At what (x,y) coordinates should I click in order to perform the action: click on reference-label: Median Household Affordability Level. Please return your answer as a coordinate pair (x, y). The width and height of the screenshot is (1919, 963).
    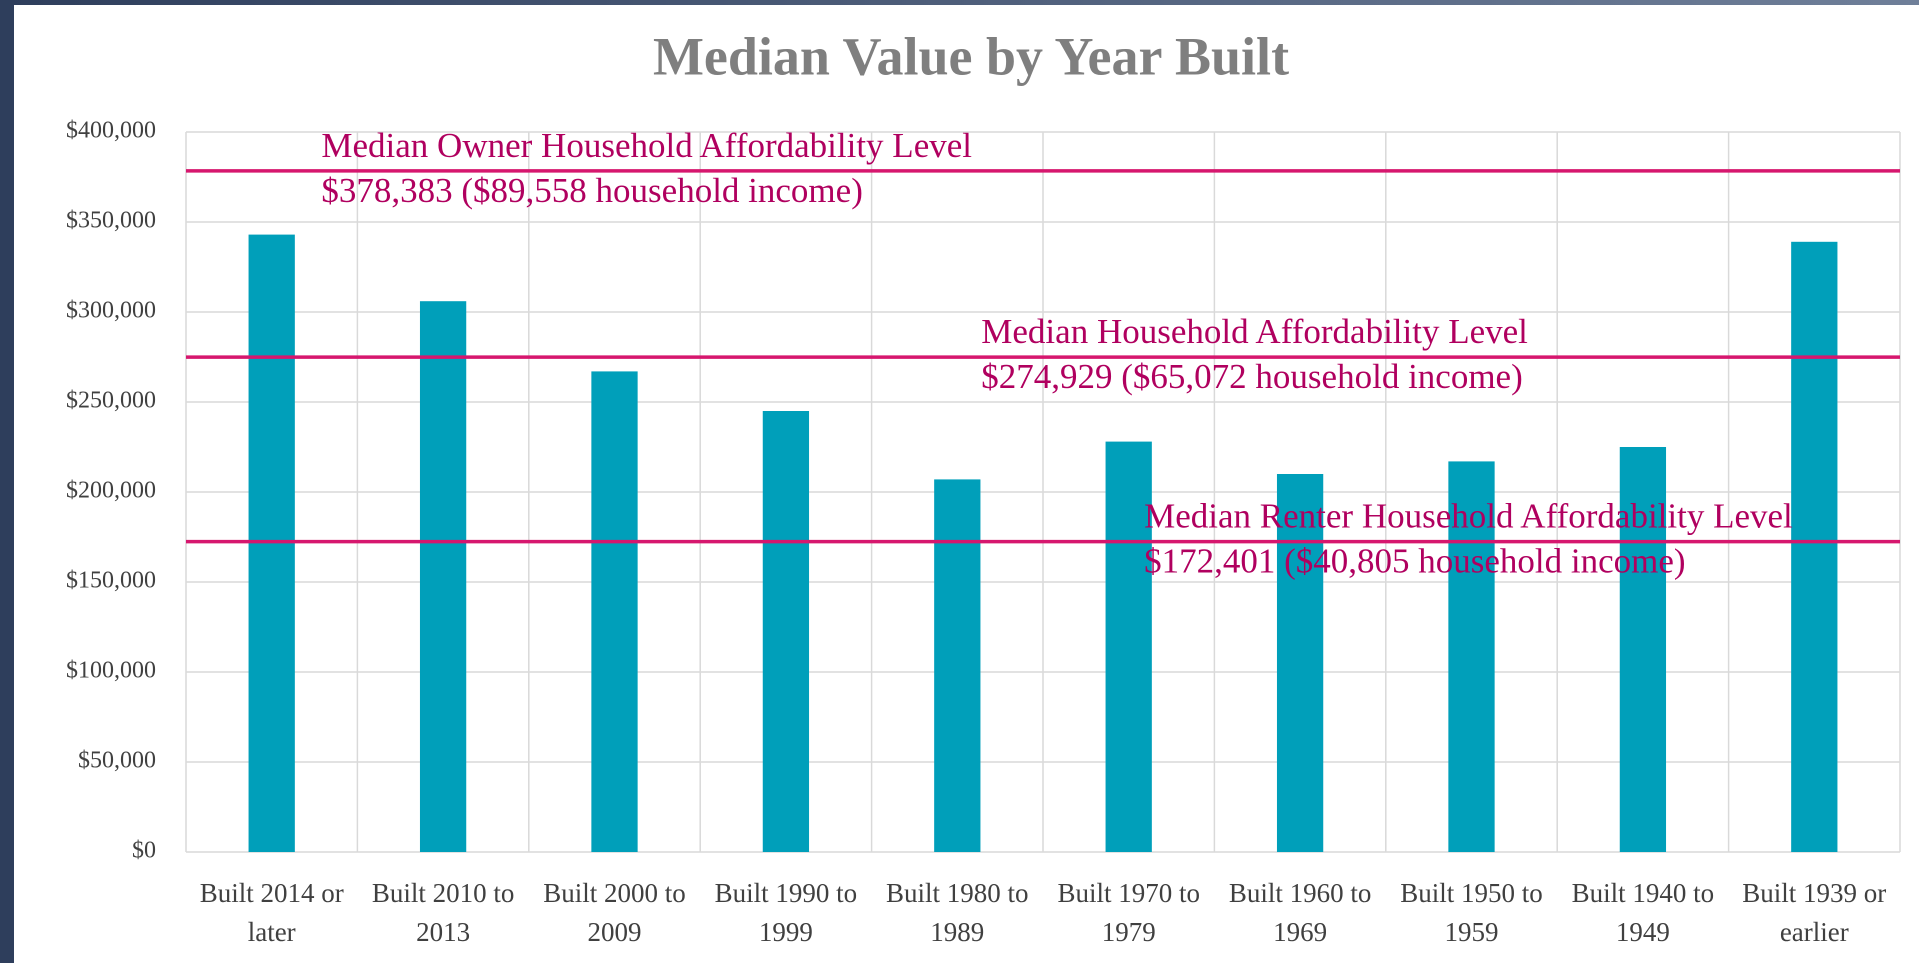
    Looking at the image, I should click on (1254, 331).